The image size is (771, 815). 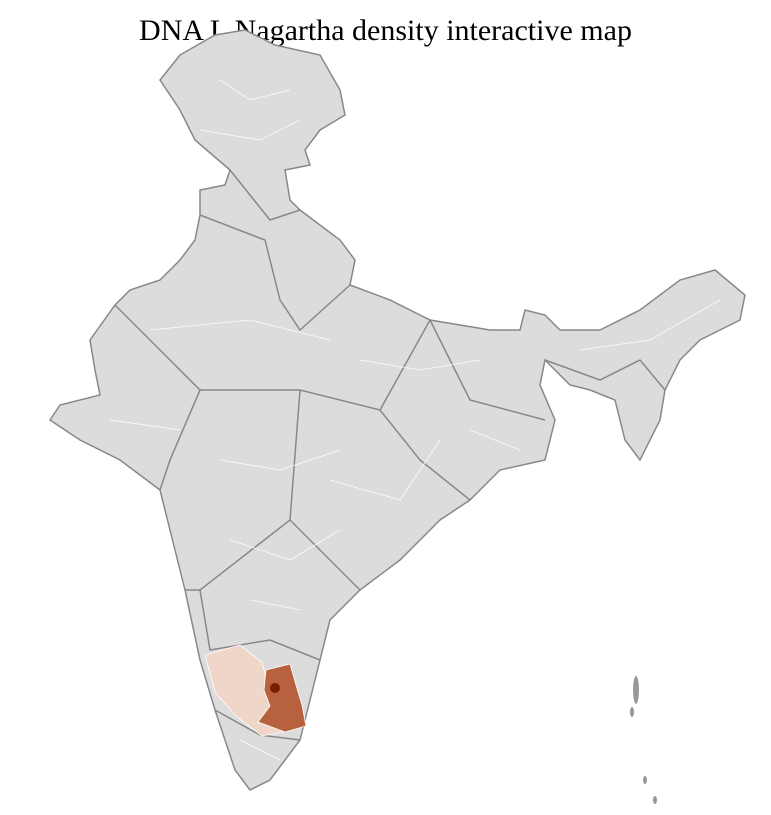 What do you see at coordinates (275, 688) in the screenshot?
I see `region-density-high` at bounding box center [275, 688].